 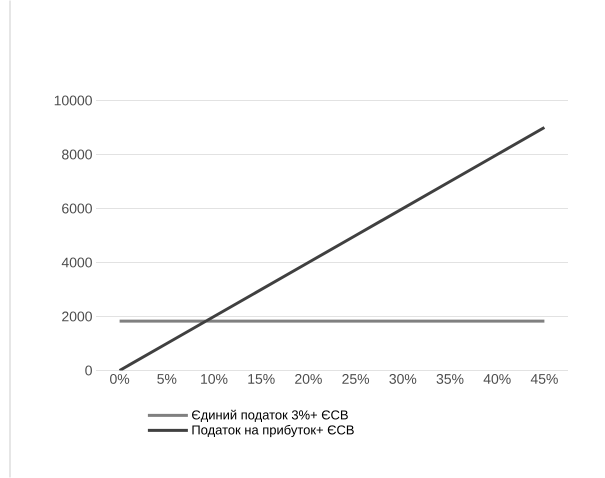 I want to click on x-tick-label: 10%, so click(x=214, y=379).